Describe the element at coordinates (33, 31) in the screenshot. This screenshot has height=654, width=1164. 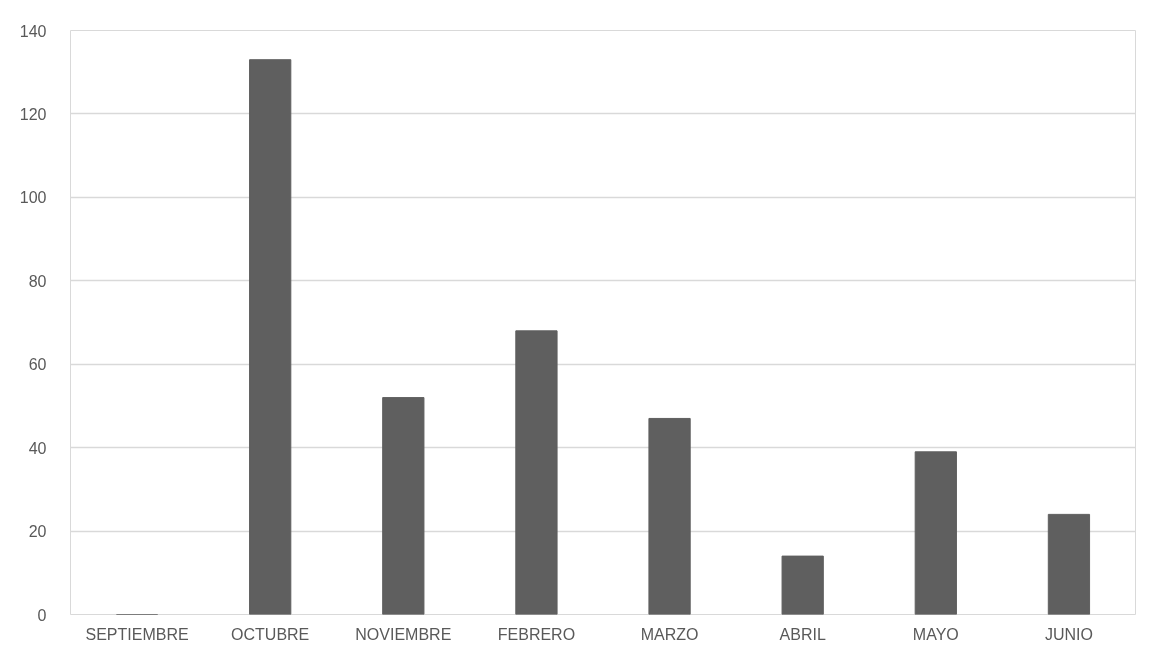
I see `y-tick-label: 140` at that location.